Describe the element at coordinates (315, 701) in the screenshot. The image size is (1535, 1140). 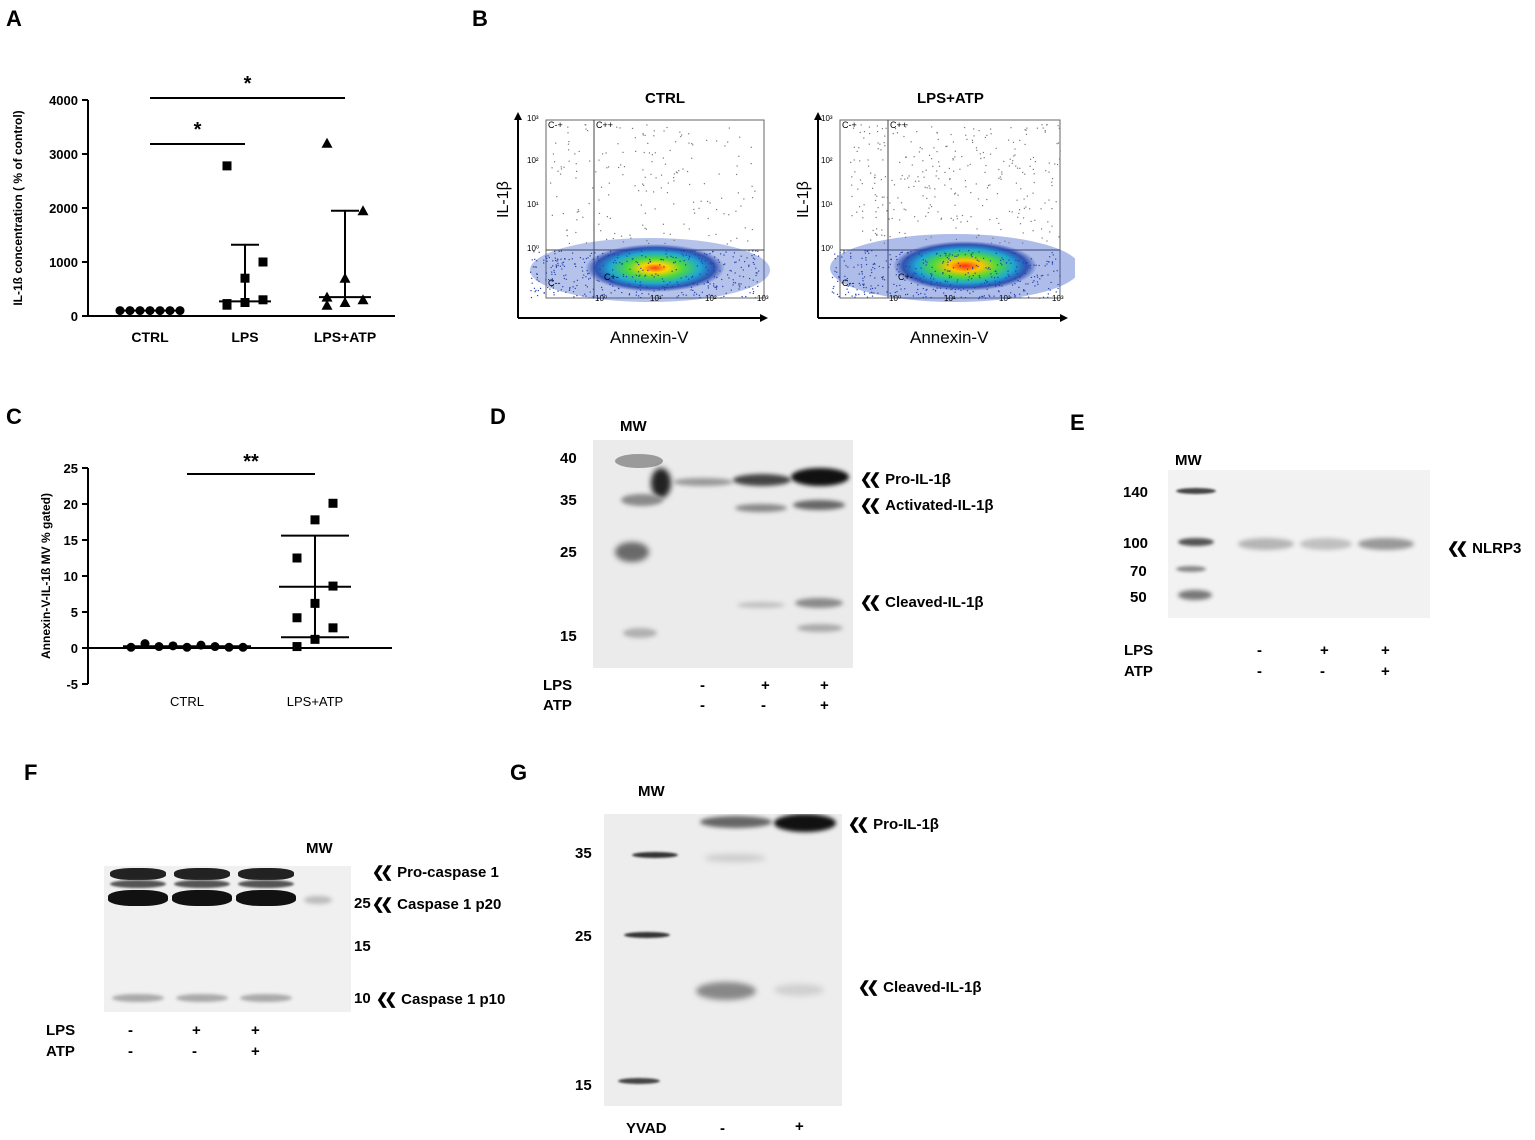
I see `x-tick-label: LPS+ATP` at that location.